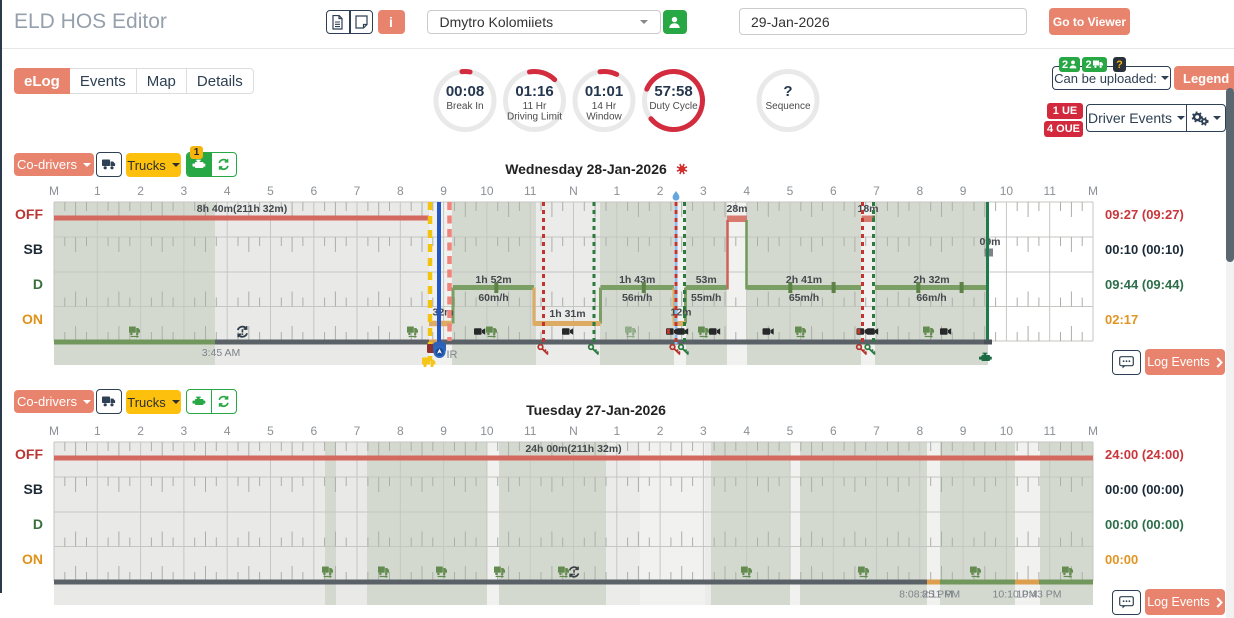 Image resolution: width=1234 pixels, height=618 pixels. I want to click on svg-text: 55m/h, so click(706, 298).